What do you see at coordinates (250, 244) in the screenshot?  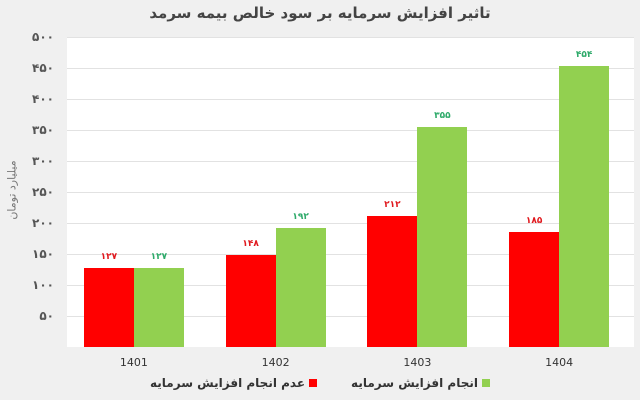 I see `data-label: ۱۴۸` at bounding box center [250, 244].